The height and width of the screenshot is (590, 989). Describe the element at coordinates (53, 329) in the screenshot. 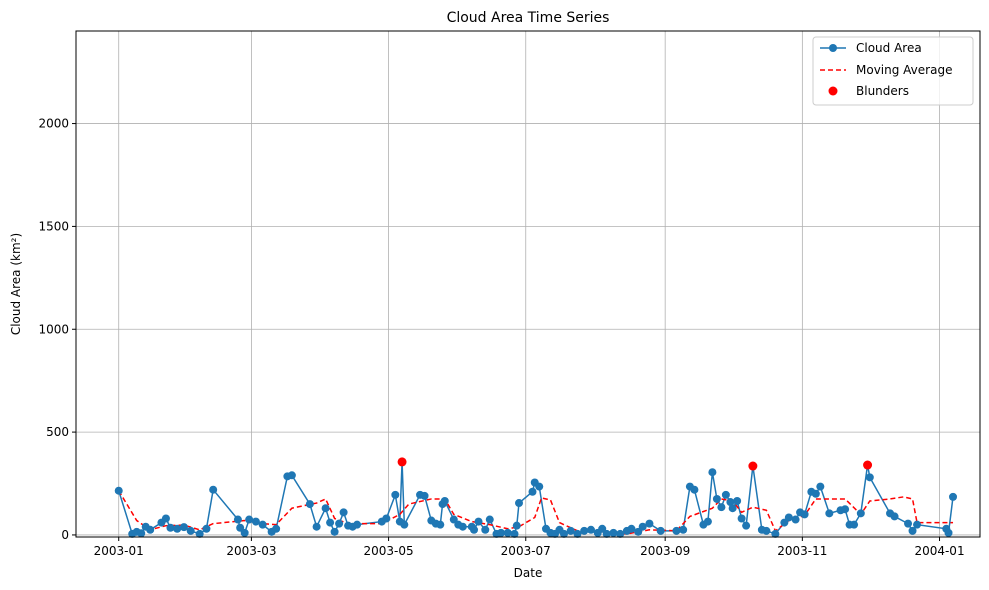

I see `y-tick-label: 1000` at that location.